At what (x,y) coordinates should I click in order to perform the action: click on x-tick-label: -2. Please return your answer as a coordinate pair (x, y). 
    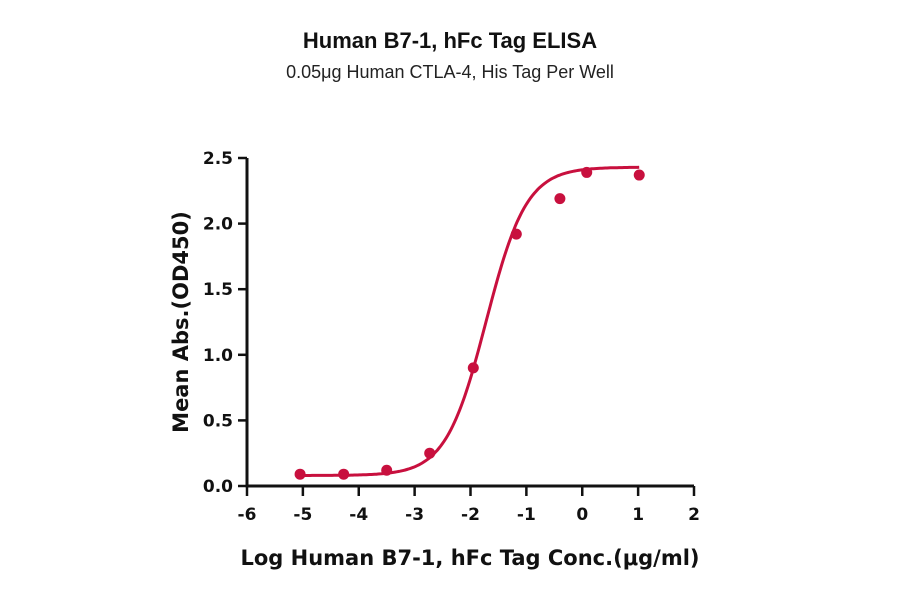
    Looking at the image, I should click on (470, 515).